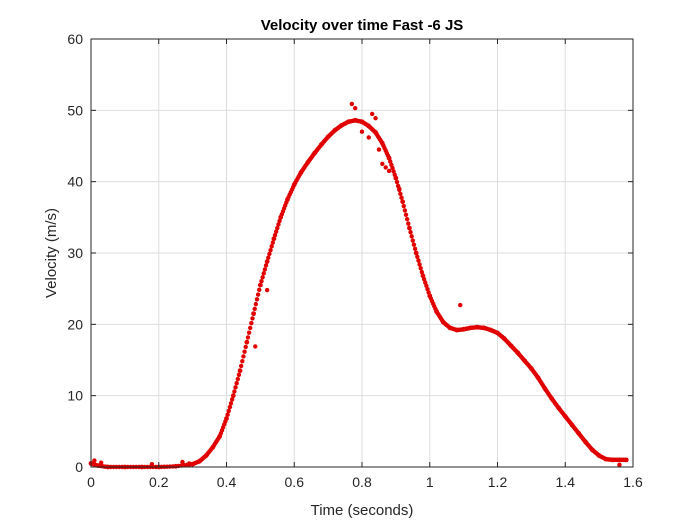 The image size is (700, 525). What do you see at coordinates (566, 482) in the screenshot?
I see `x-tick-label: 1.4` at bounding box center [566, 482].